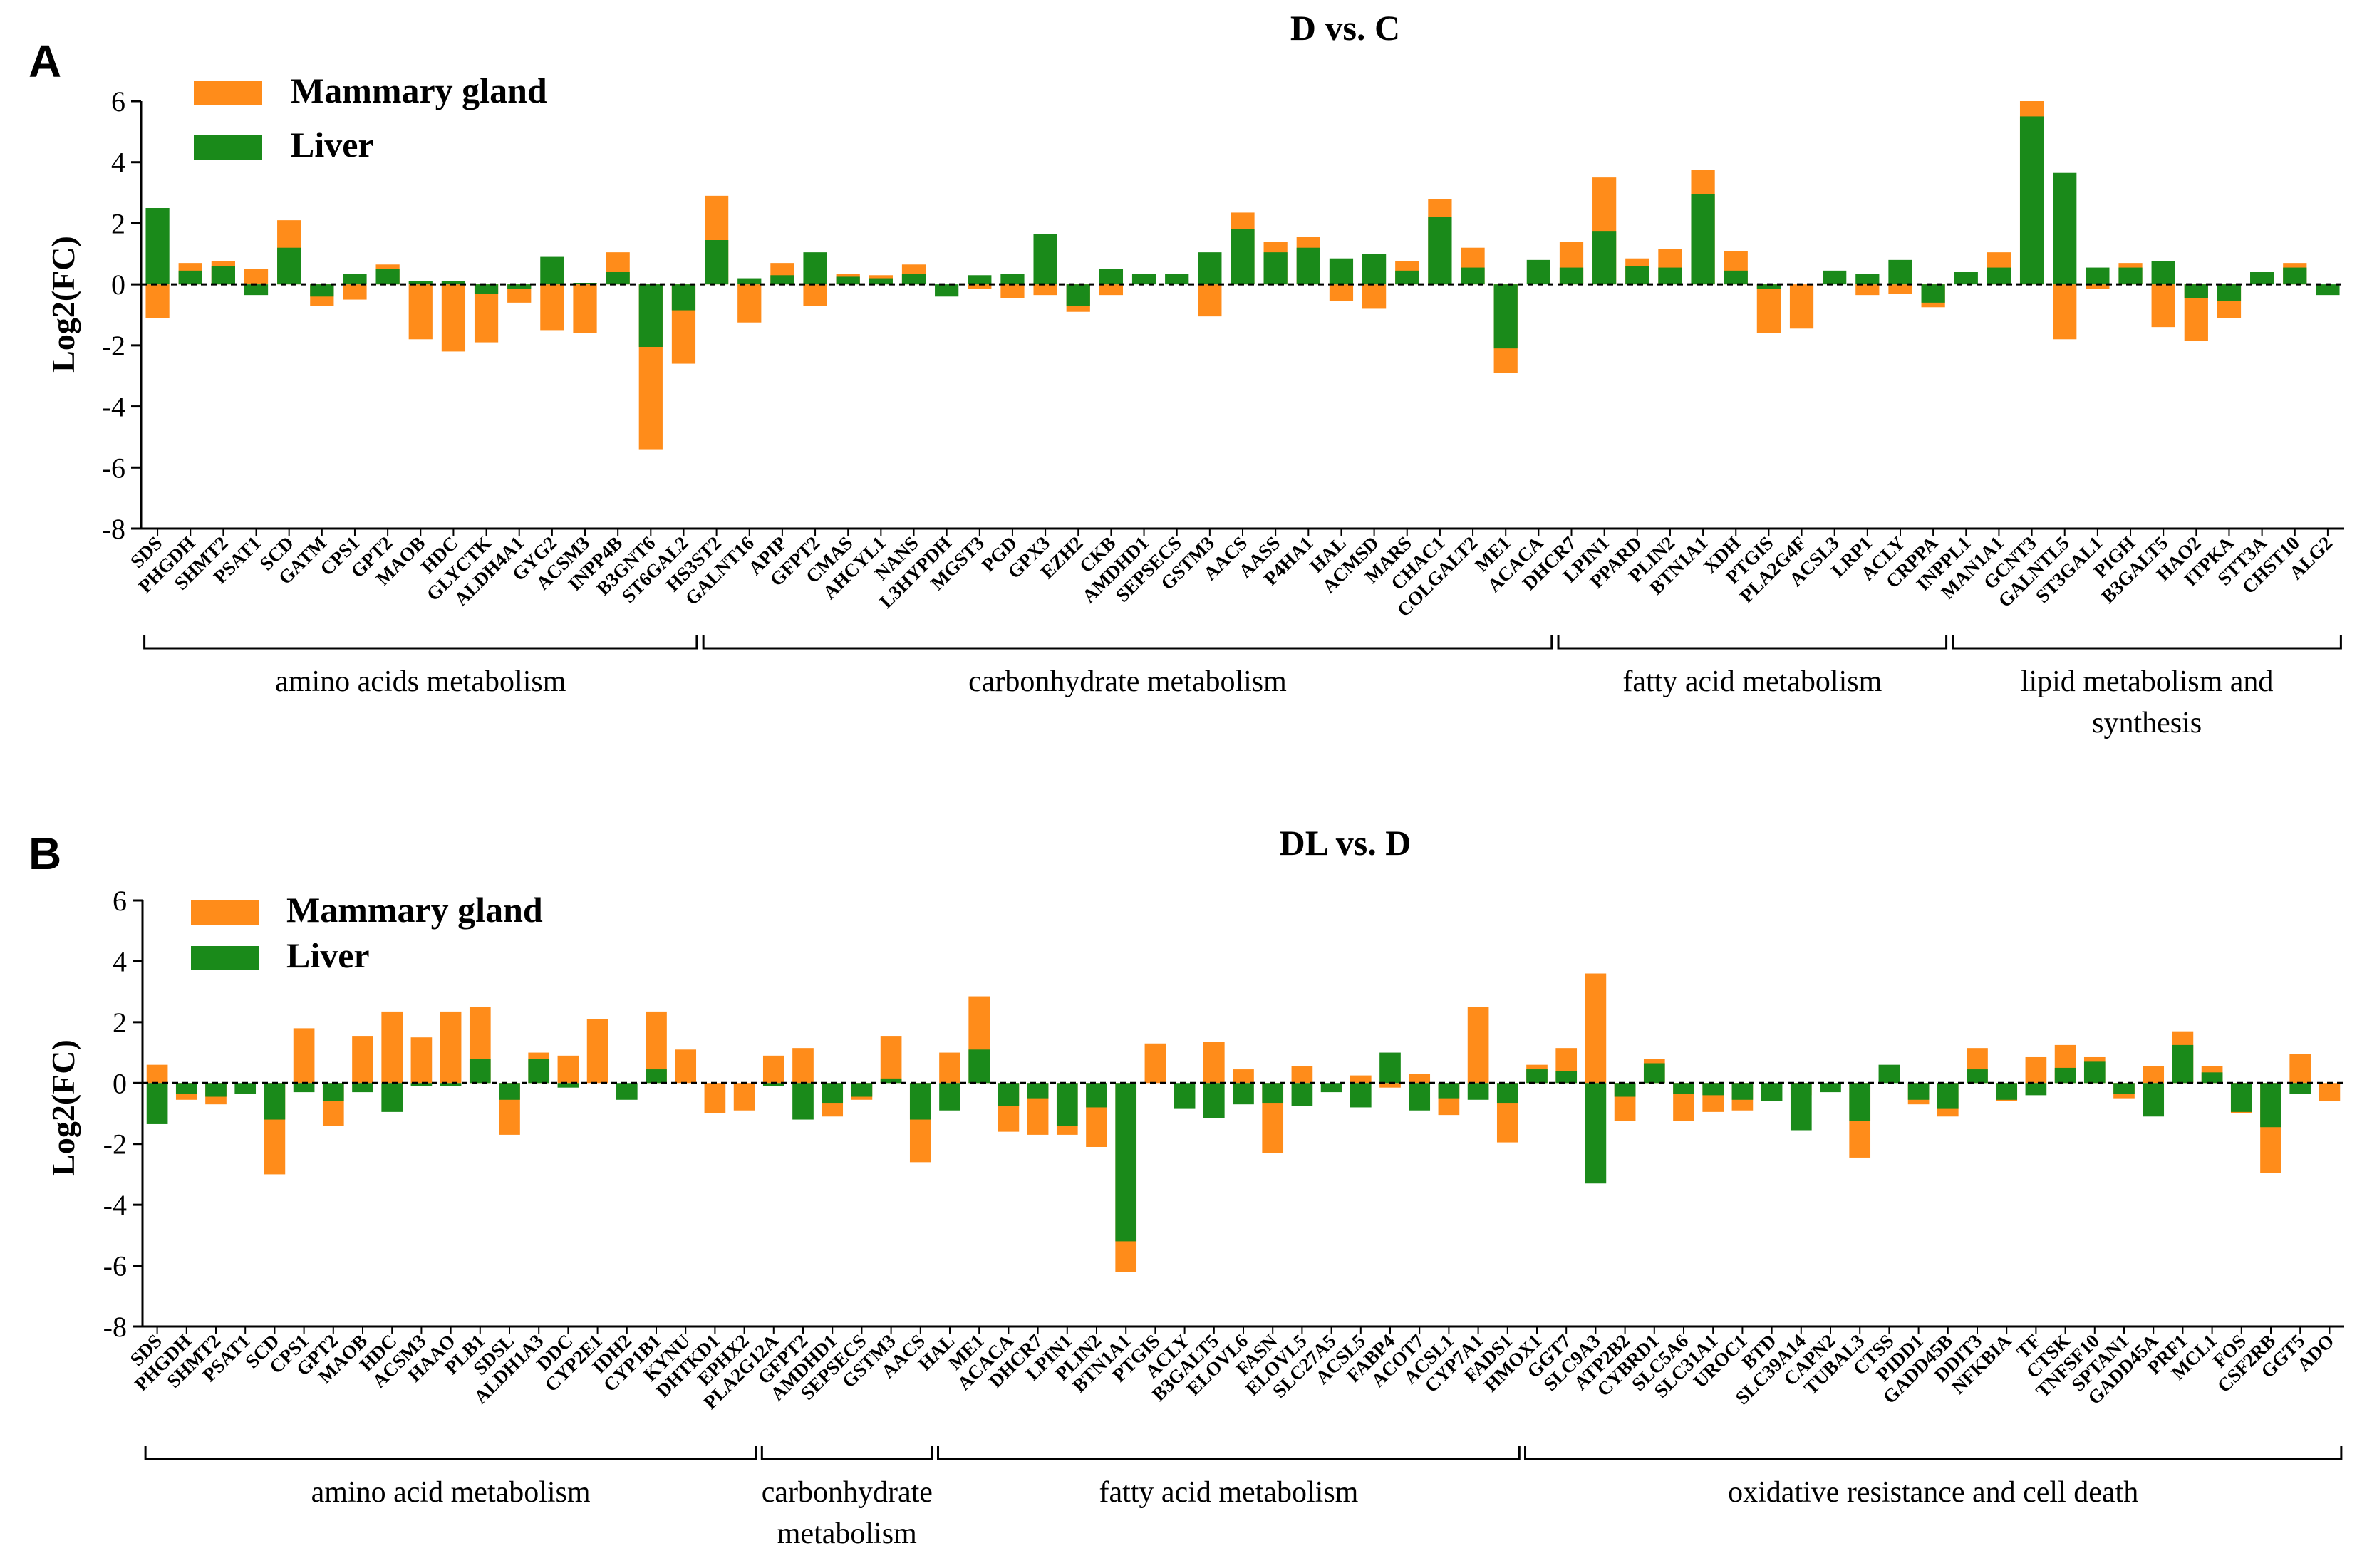 Image resolution: width=2367 pixels, height=1568 pixels. What do you see at coordinates (2098, 286) in the screenshot?
I see `p0-bar-mammary-ST3GAL1` at bounding box center [2098, 286].